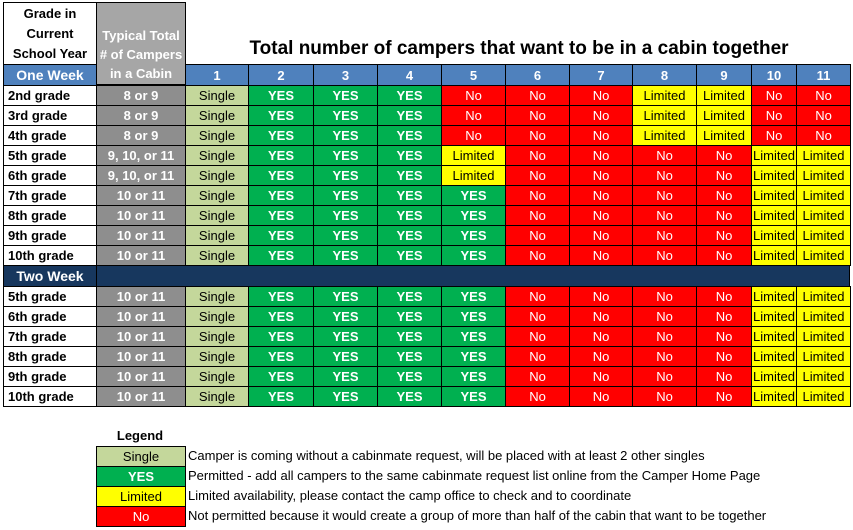 This screenshot has height=530, width=853. I want to click on section-label-two-week: Two Week, so click(50, 276).